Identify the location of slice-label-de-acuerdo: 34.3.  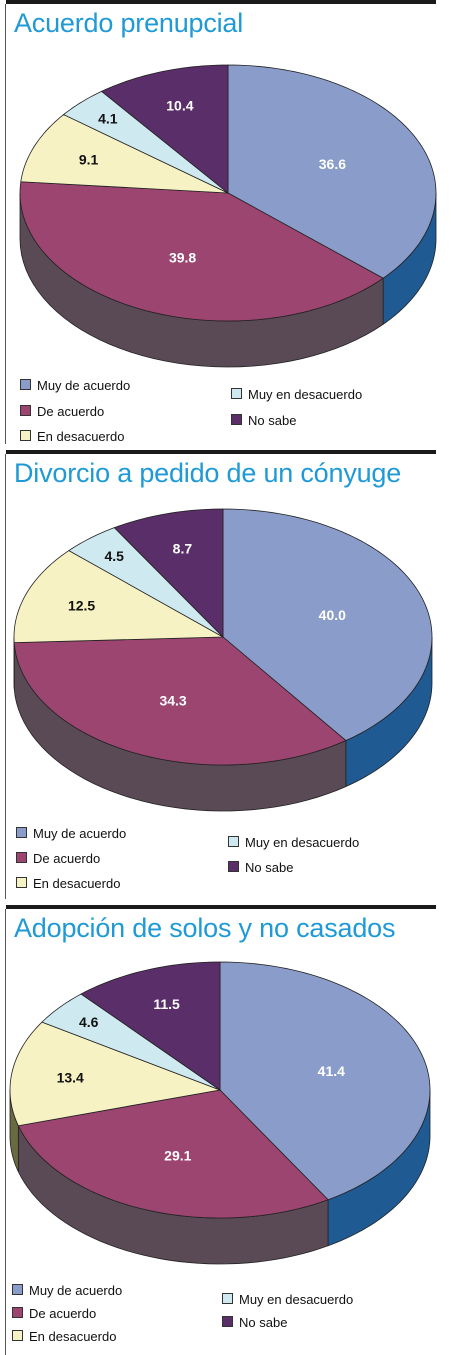
(172, 700).